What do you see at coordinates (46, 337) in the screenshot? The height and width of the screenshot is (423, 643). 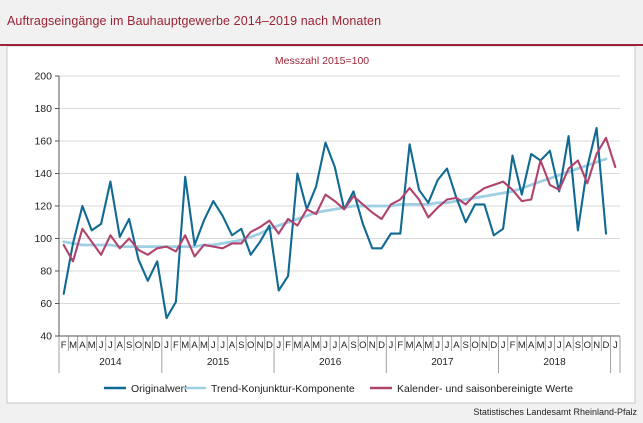 I see `y-tick-label: 40` at bounding box center [46, 337].